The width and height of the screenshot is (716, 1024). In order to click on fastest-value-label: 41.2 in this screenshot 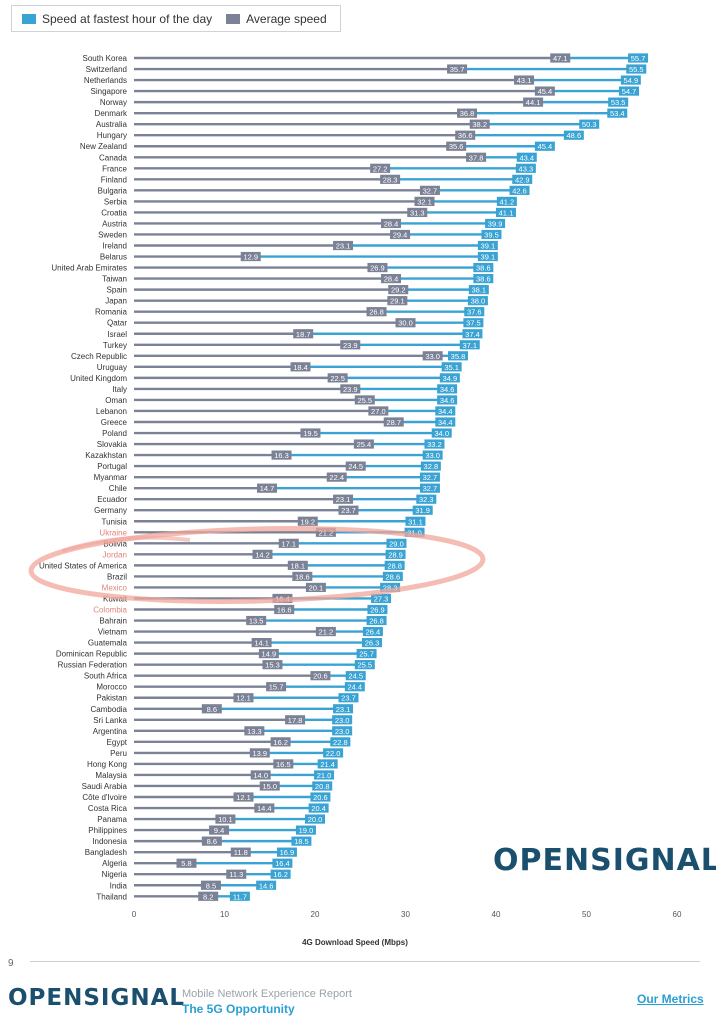, I will do `click(507, 201)`.